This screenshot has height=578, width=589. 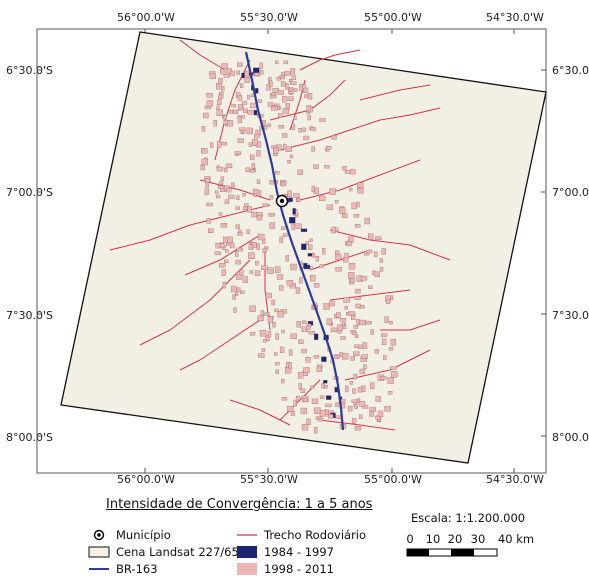 What do you see at coordinates (393, 479) in the screenshot?
I see `lon-label-bottom-55: 55°00.0'W` at bounding box center [393, 479].